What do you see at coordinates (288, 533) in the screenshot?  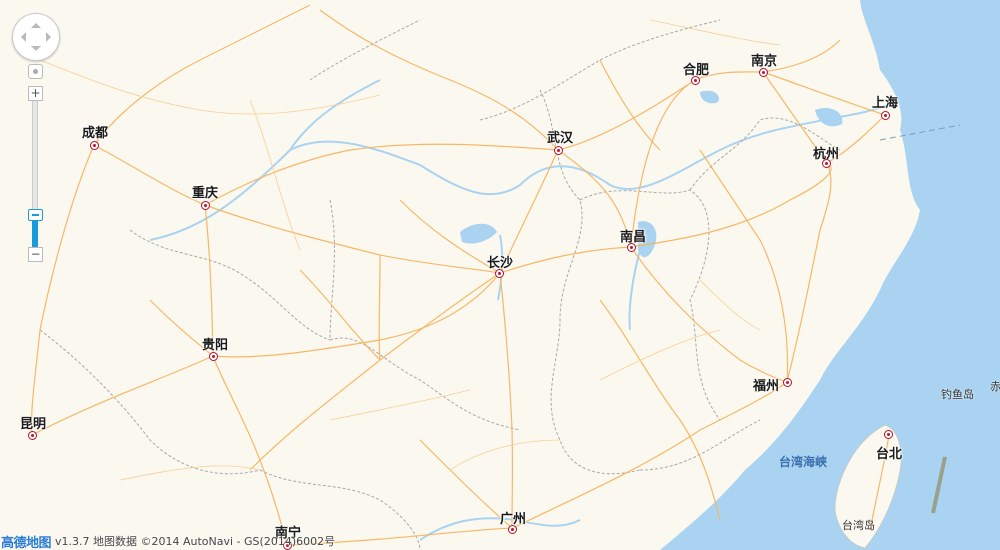 I see `city-label-nanning: 南宁` at bounding box center [288, 533].